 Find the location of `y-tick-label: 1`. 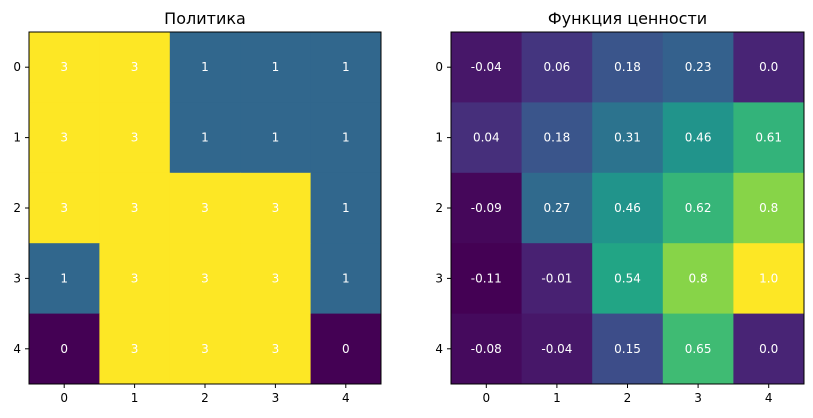

y-tick-label: 1 is located at coordinates (439, 138).